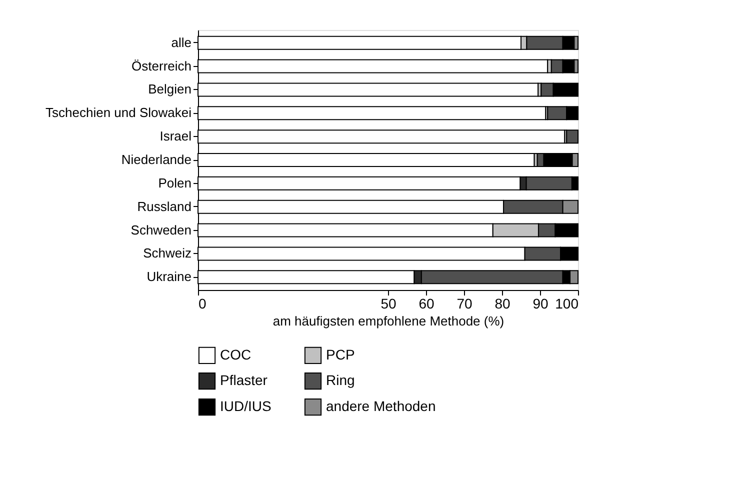 The height and width of the screenshot is (494, 741). I want to click on legend-label: andere Methoden, so click(381, 406).